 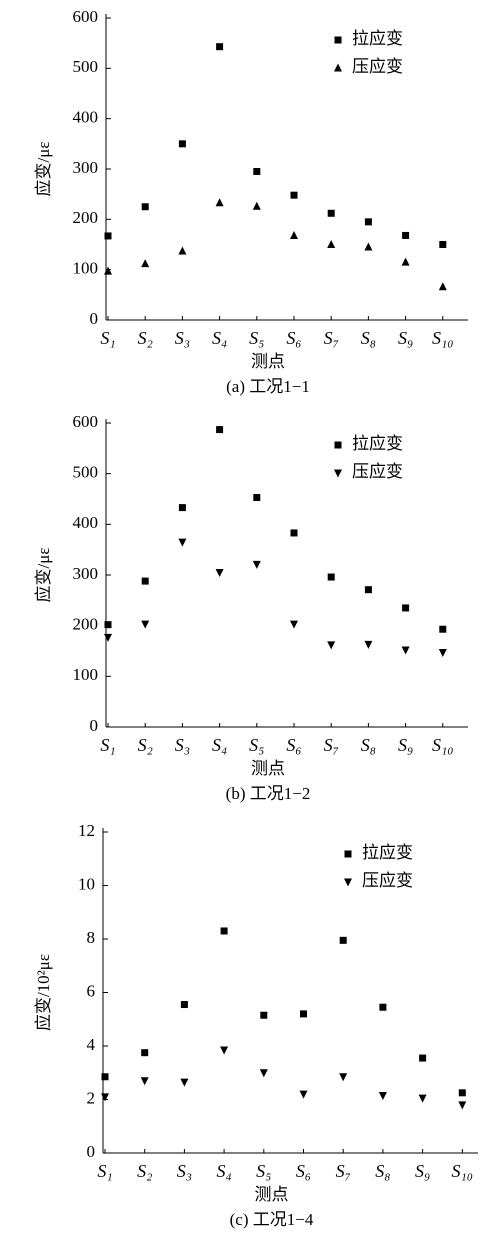 I want to click on subtitle: (a) 工况1−1, so click(x=268, y=386).